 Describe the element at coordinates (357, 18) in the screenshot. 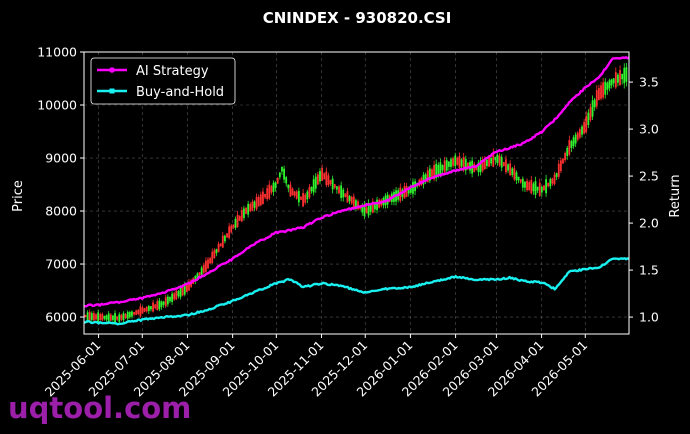

I see `chart-title: CNINDEX - 930820.CSI` at that location.